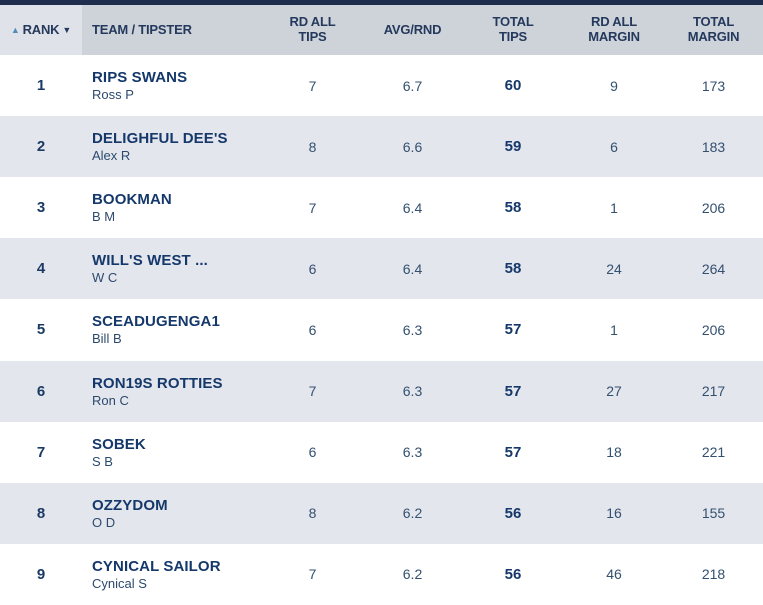 This screenshot has height=605, width=763. What do you see at coordinates (713, 452) in the screenshot?
I see `total-margin-cell: 221` at bounding box center [713, 452].